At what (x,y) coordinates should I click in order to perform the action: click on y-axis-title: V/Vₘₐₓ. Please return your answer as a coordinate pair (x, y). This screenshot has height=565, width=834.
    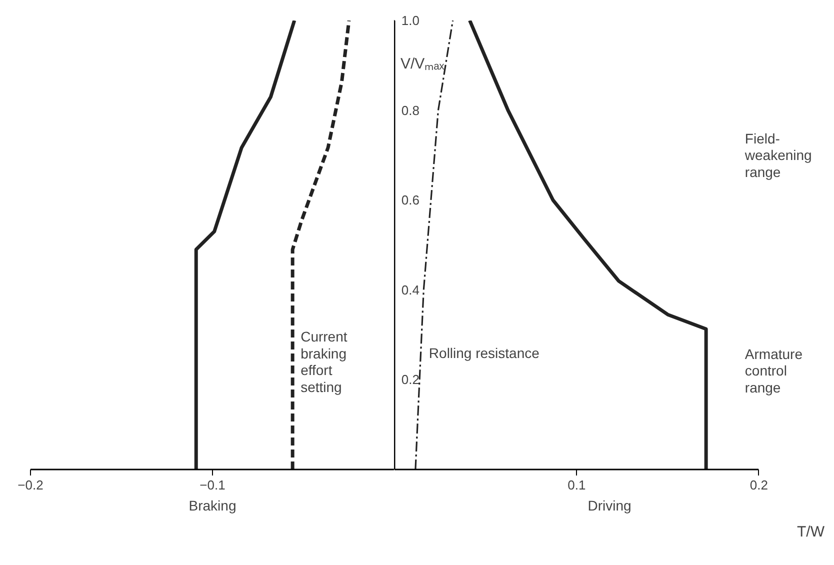
    Looking at the image, I should click on (422, 64).